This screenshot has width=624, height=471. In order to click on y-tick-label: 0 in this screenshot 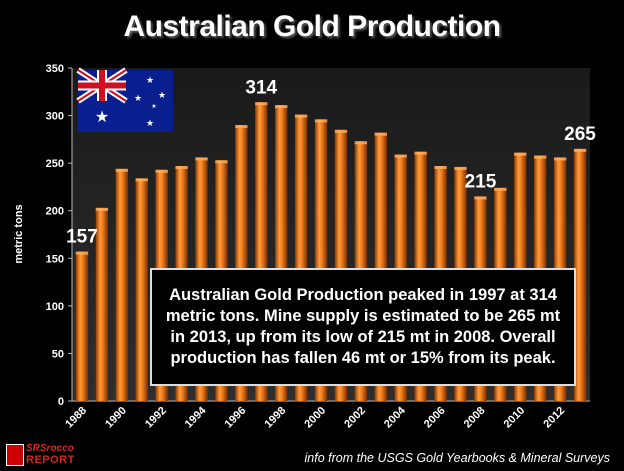, I will do `click(61, 402)`.